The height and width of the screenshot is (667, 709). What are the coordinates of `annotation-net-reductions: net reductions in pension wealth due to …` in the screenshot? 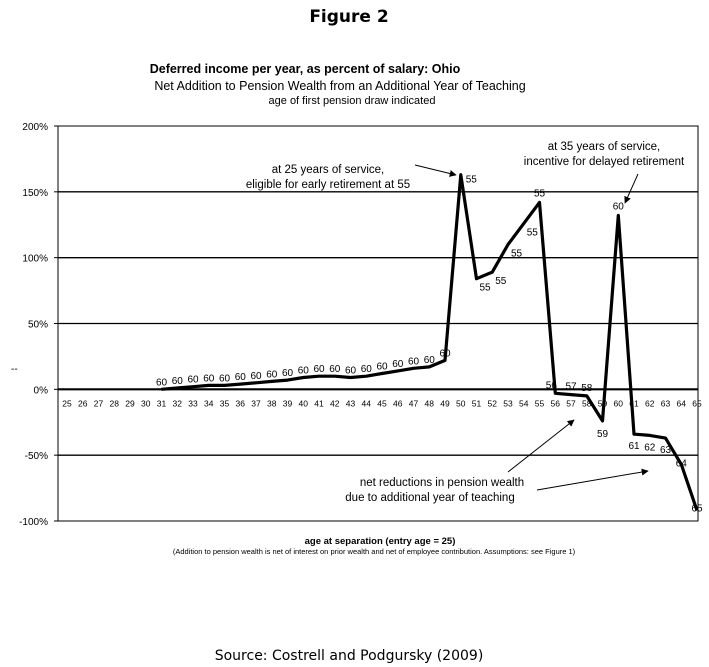 It's located at (497, 461).